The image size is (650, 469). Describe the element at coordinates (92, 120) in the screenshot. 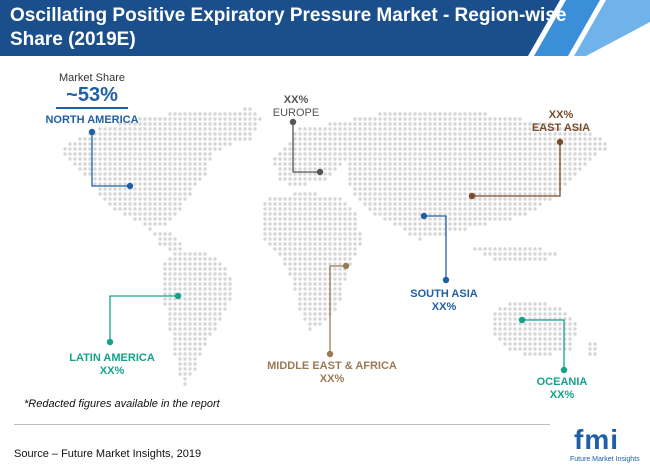

I see `north-america-name: NORTH AMERICA` at that location.